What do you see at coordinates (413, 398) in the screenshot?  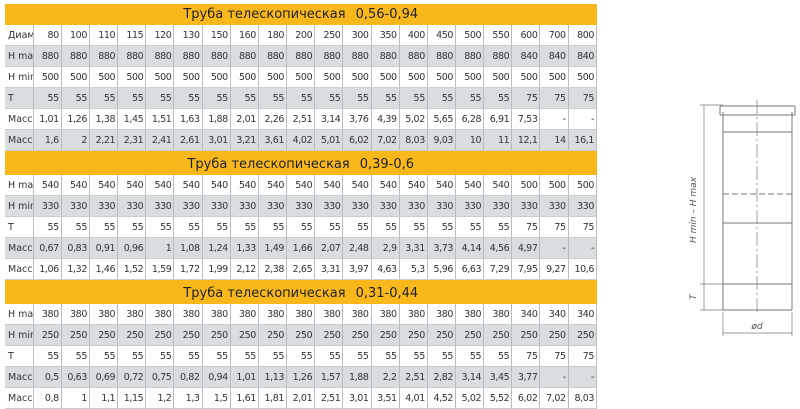 I see `table-cell: 4,01` at bounding box center [413, 398].